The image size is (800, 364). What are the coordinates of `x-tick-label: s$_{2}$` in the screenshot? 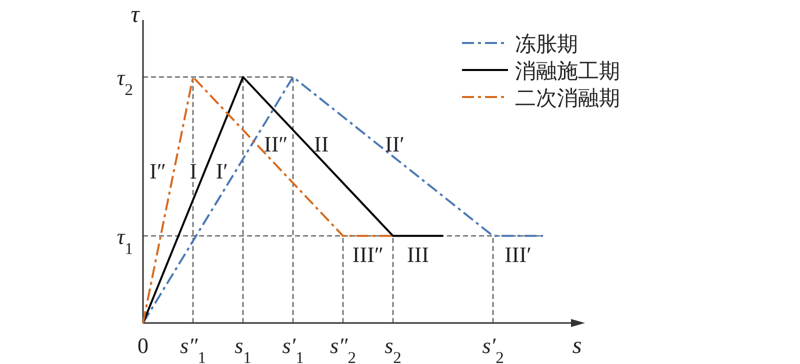 It's located at (393, 348).